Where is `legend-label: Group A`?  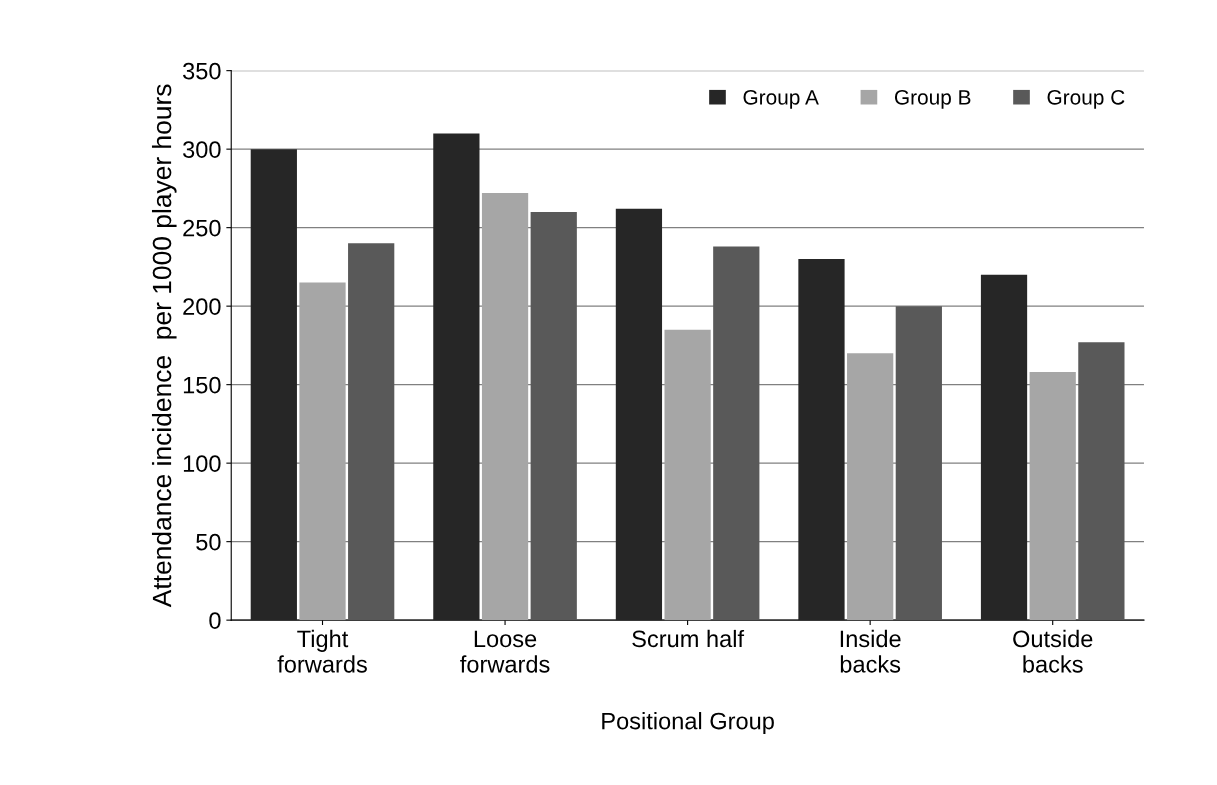
legend-label: Group A is located at coordinates (781, 99).